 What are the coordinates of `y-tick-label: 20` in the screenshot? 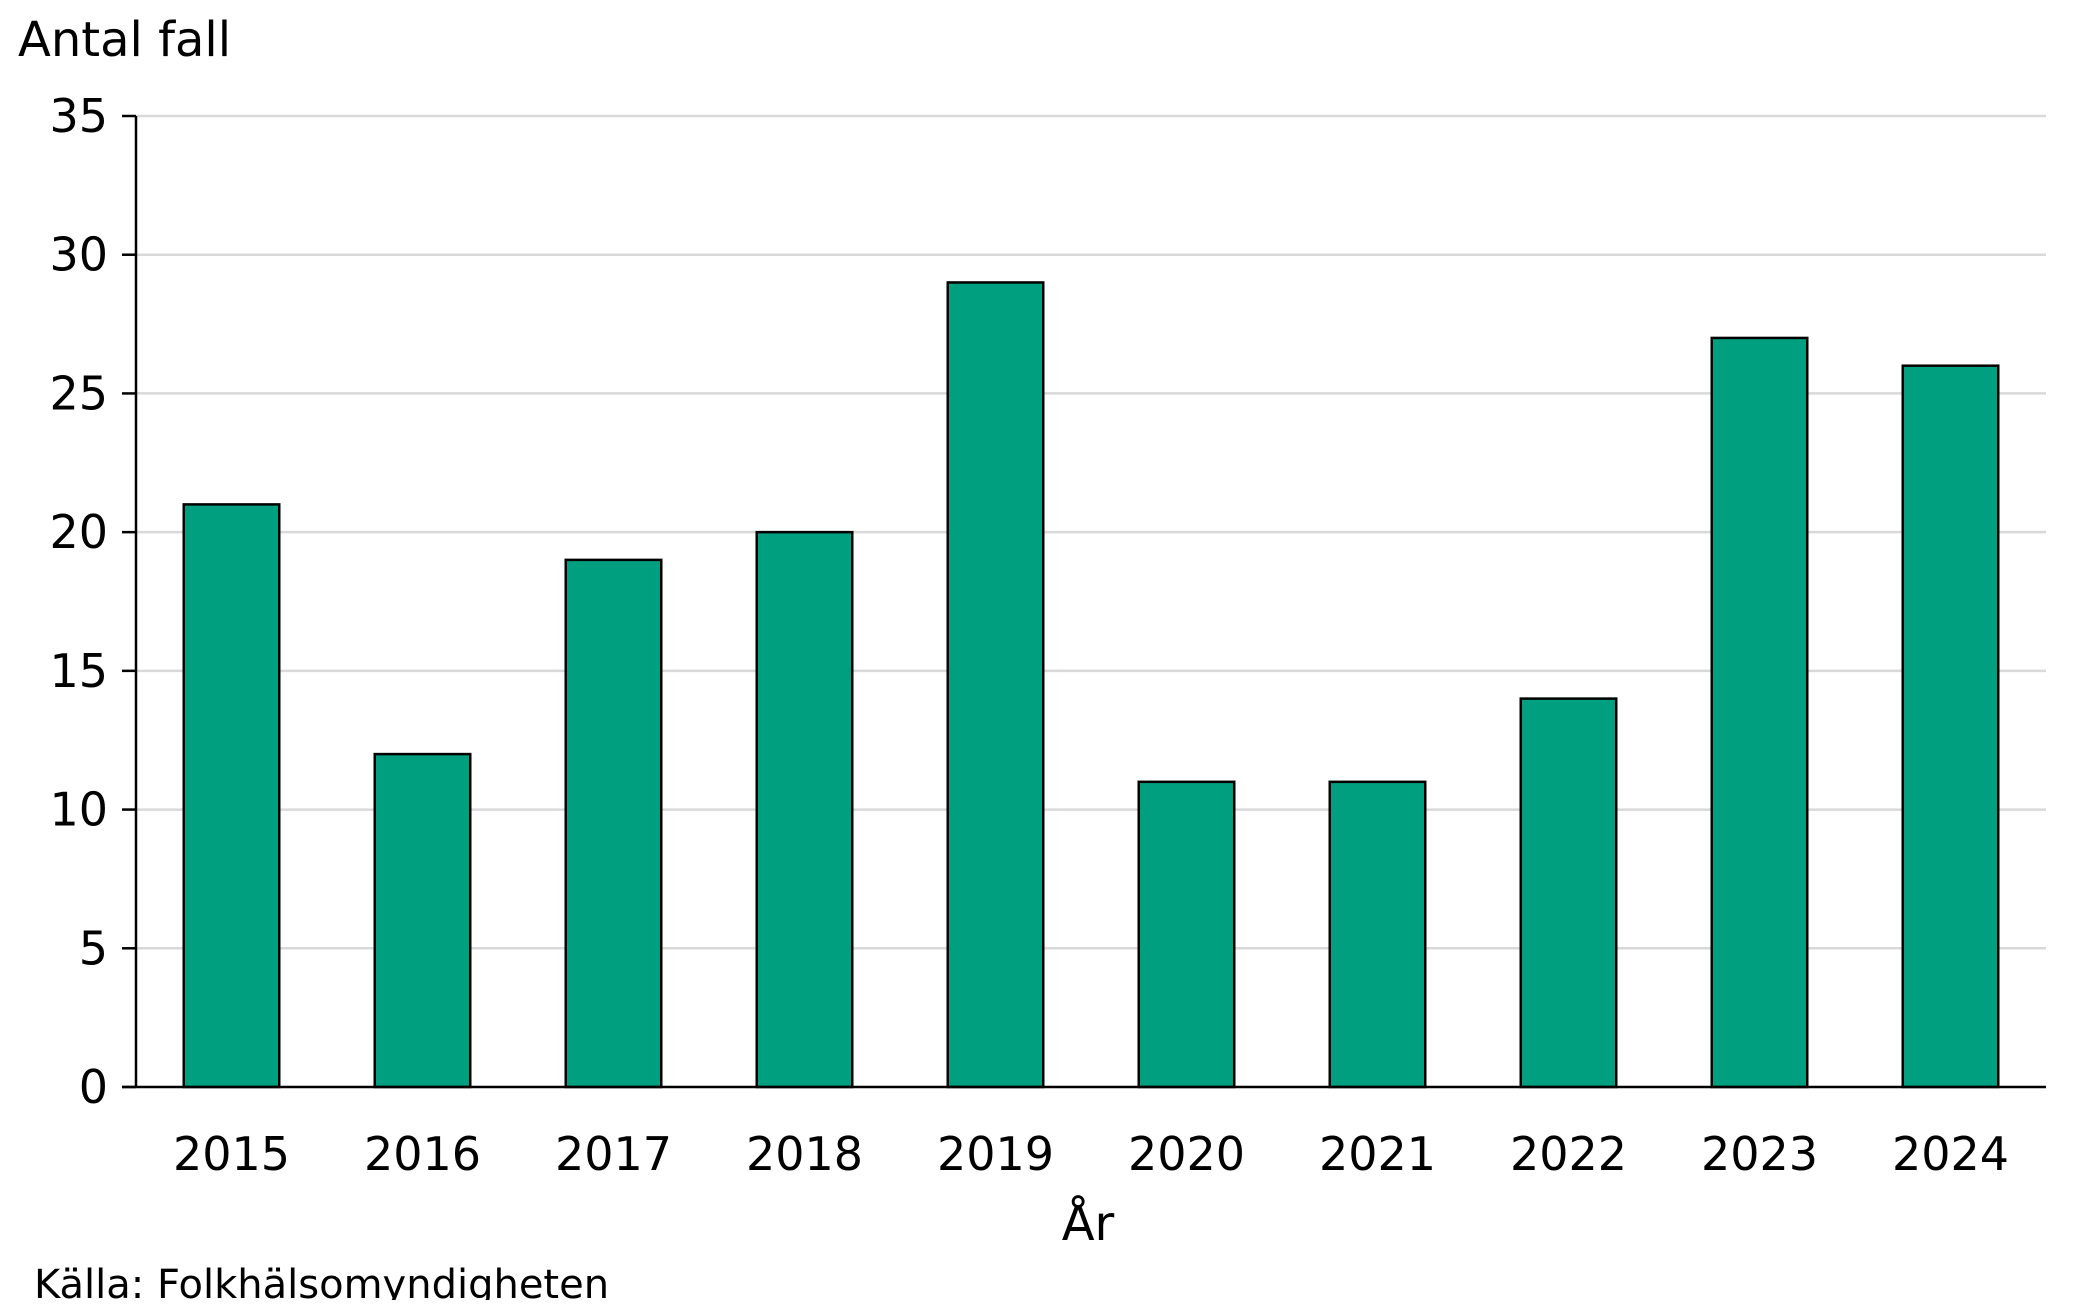 It's located at (78, 532).